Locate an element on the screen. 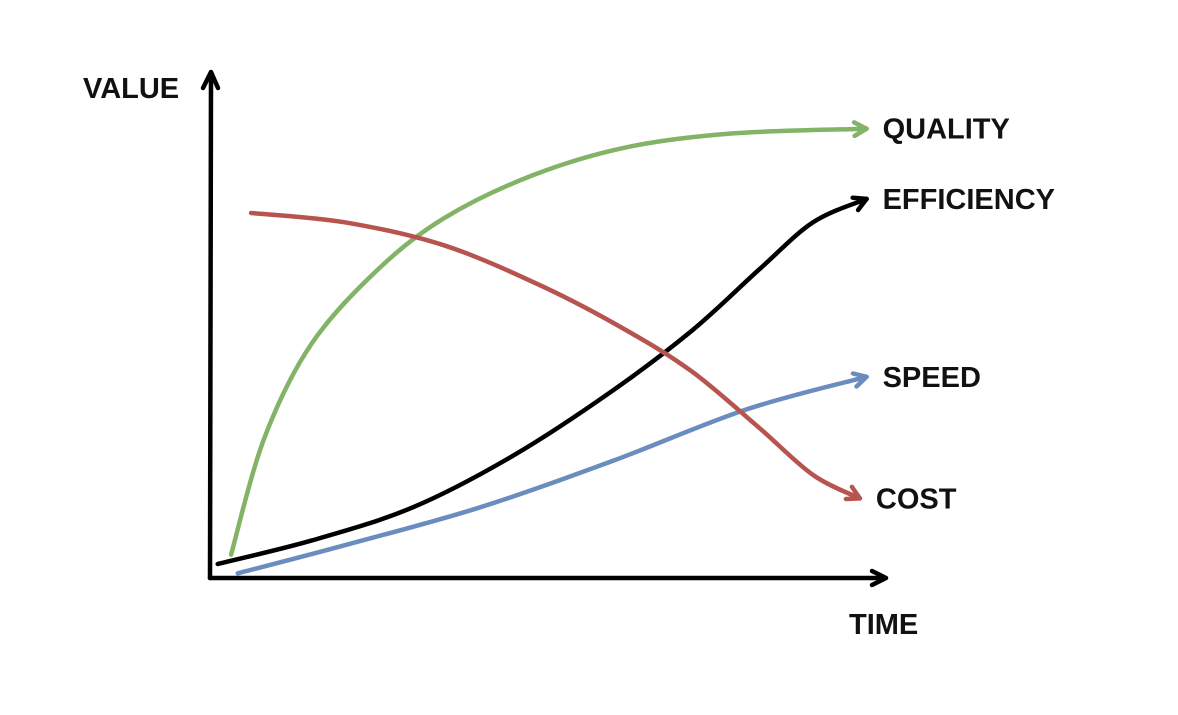 The height and width of the screenshot is (715, 1178). series-label-cost: COST is located at coordinates (916, 499).